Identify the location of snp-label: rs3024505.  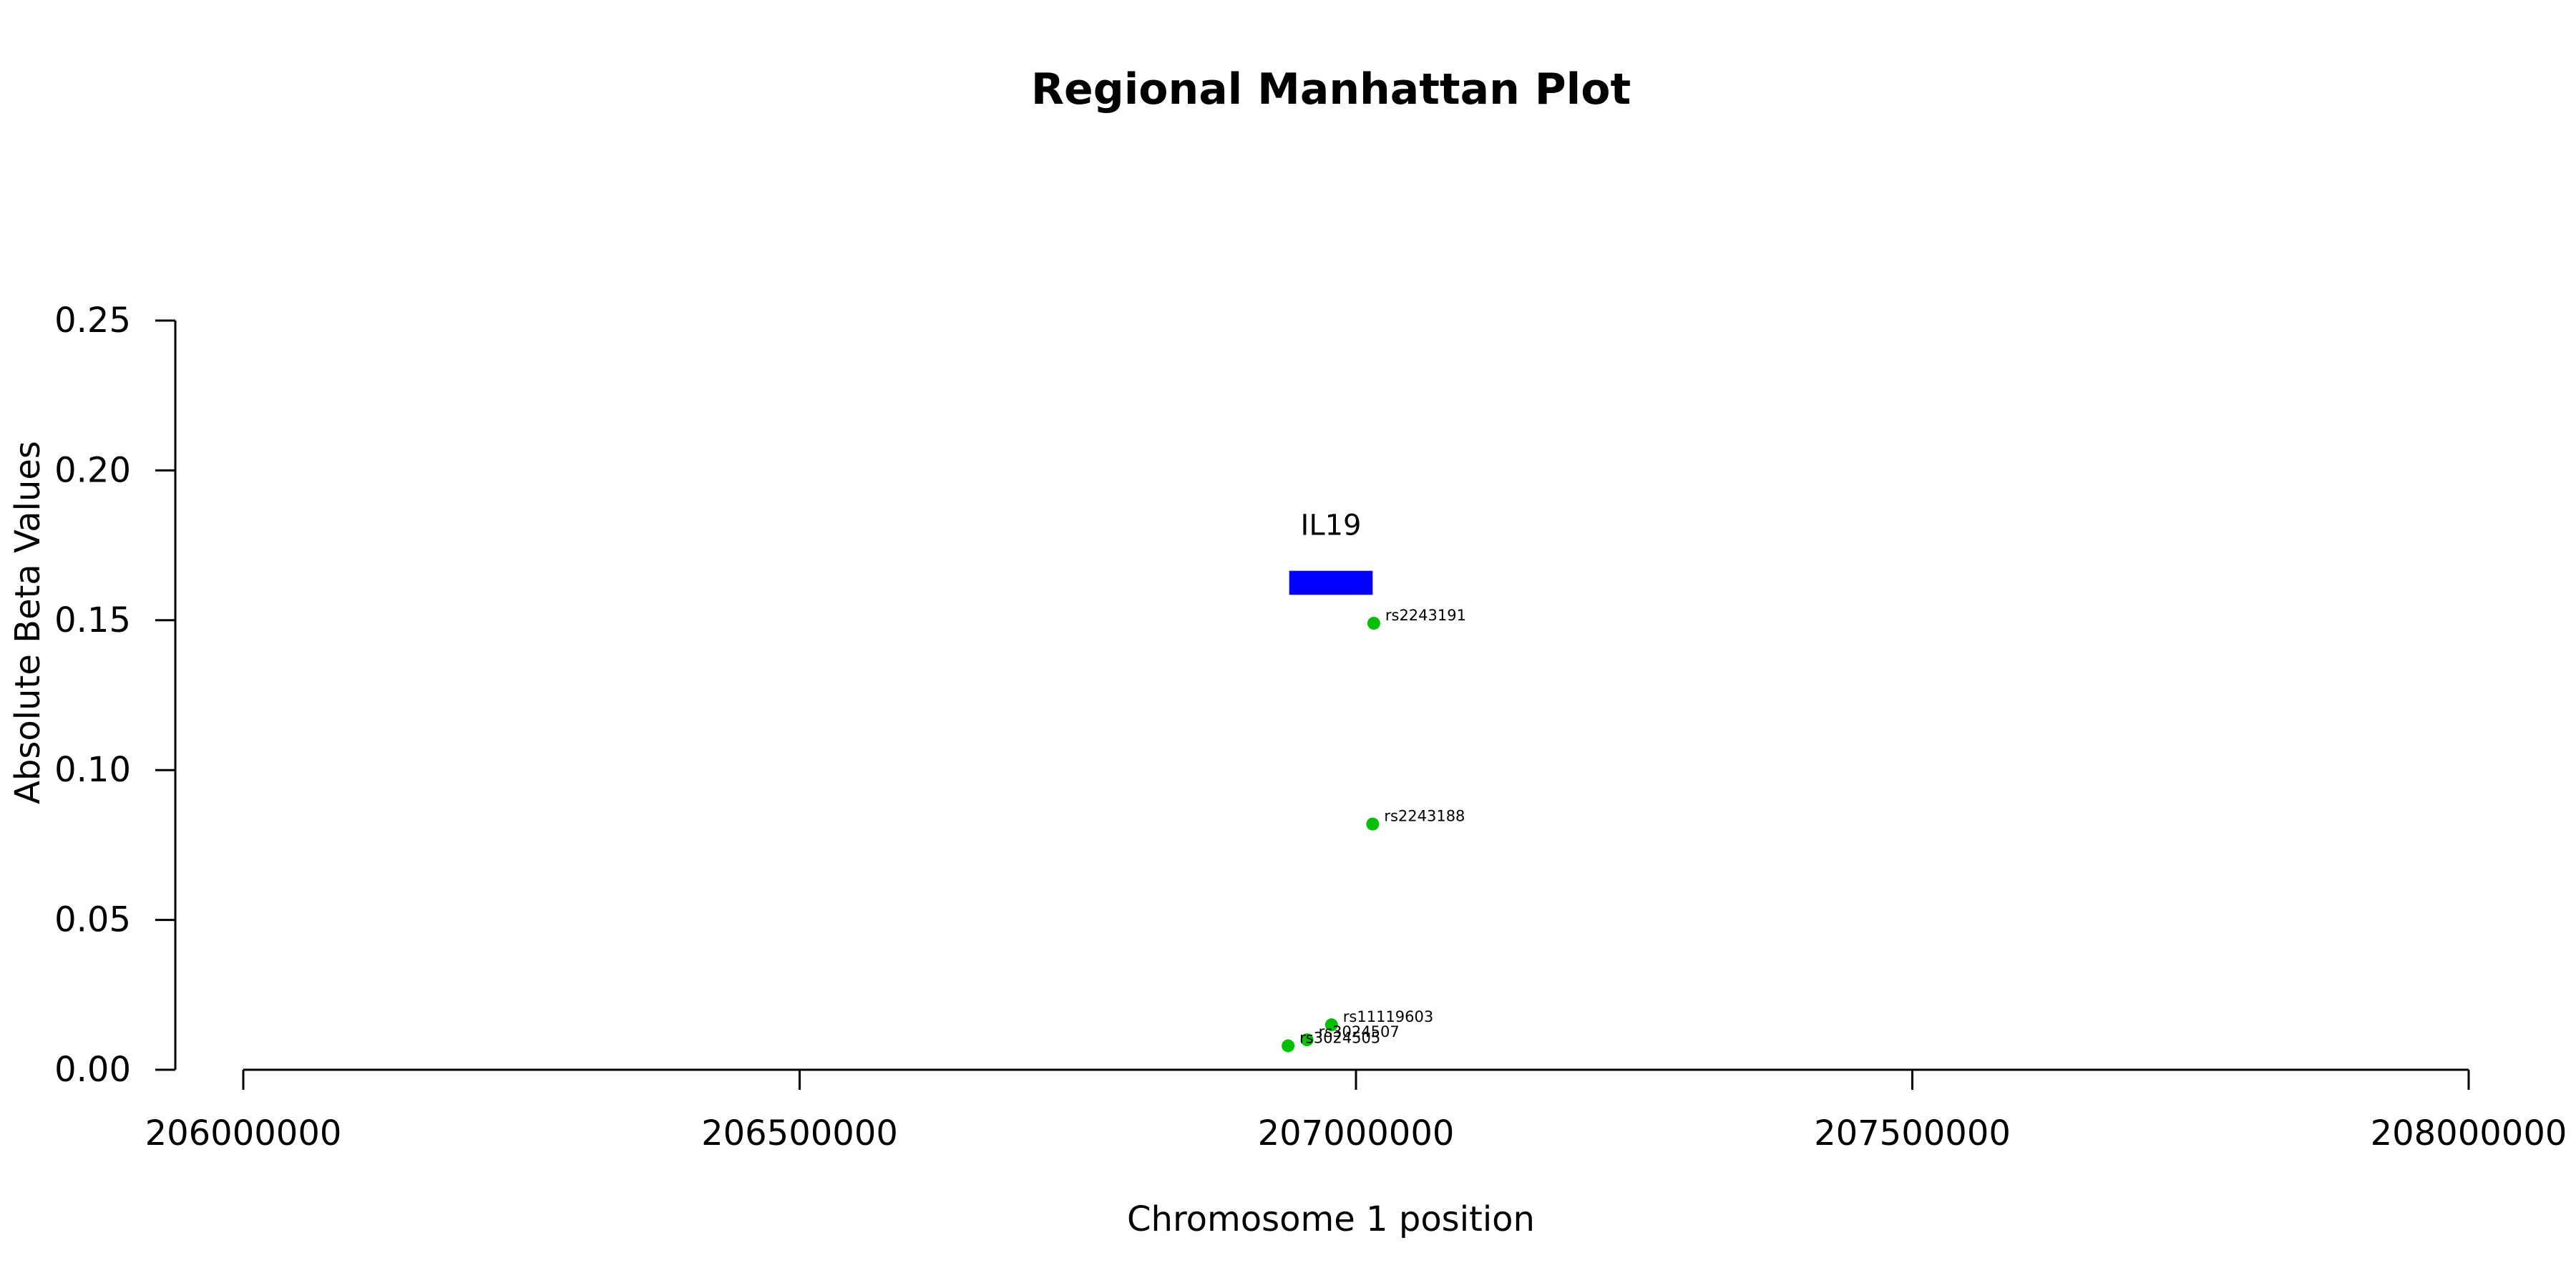
(1339, 1037).